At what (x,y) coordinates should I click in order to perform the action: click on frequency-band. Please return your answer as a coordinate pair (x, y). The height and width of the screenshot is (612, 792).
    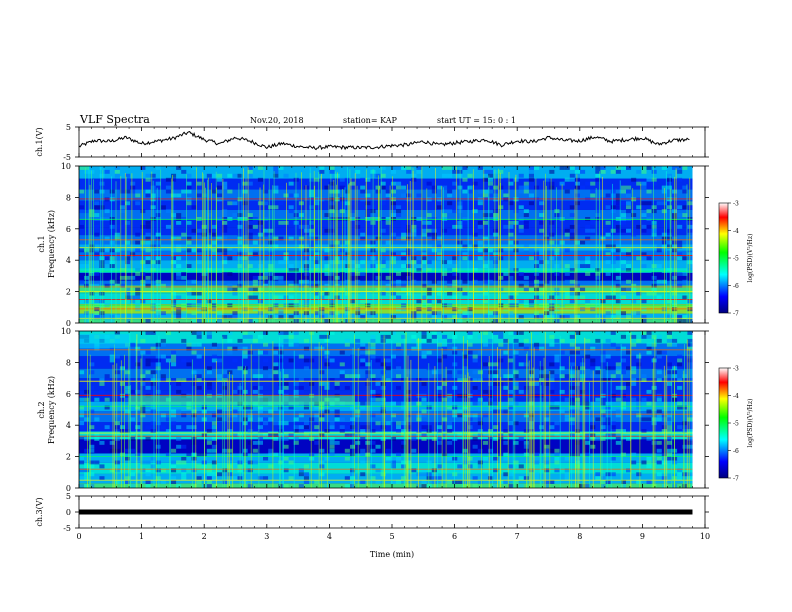
    Looking at the image, I should click on (386, 417).